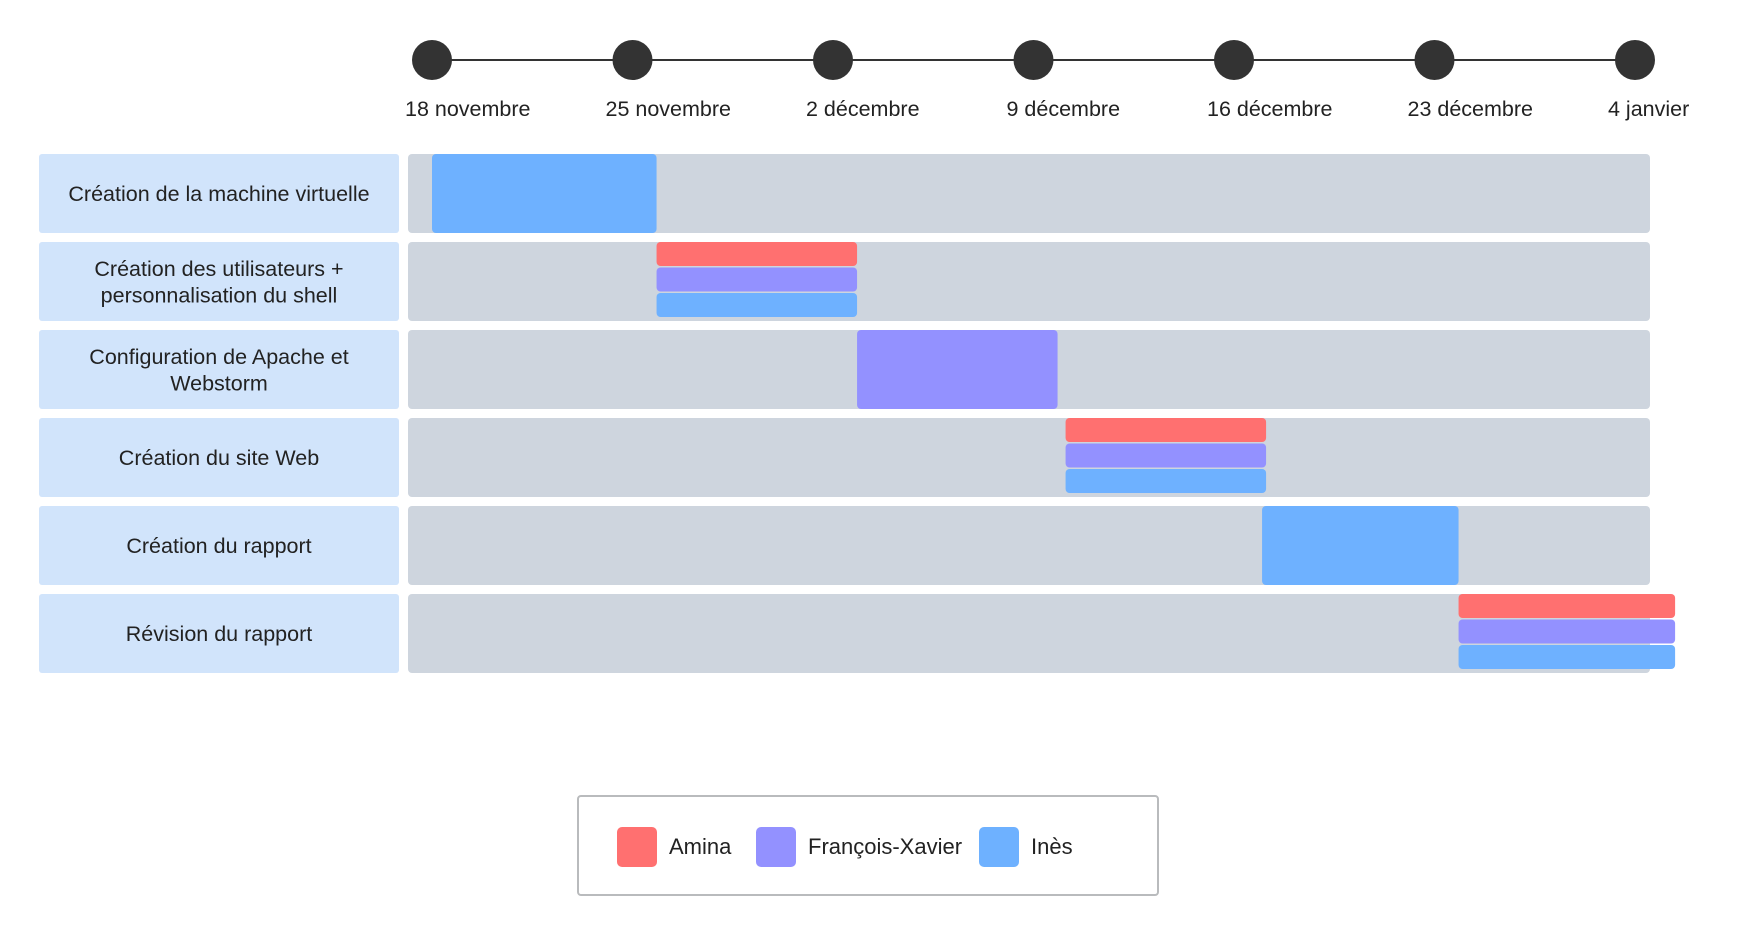 This screenshot has height=936, width=1740. What do you see at coordinates (1026, 847) in the screenshot?
I see `legend-item-ines: Inès` at bounding box center [1026, 847].